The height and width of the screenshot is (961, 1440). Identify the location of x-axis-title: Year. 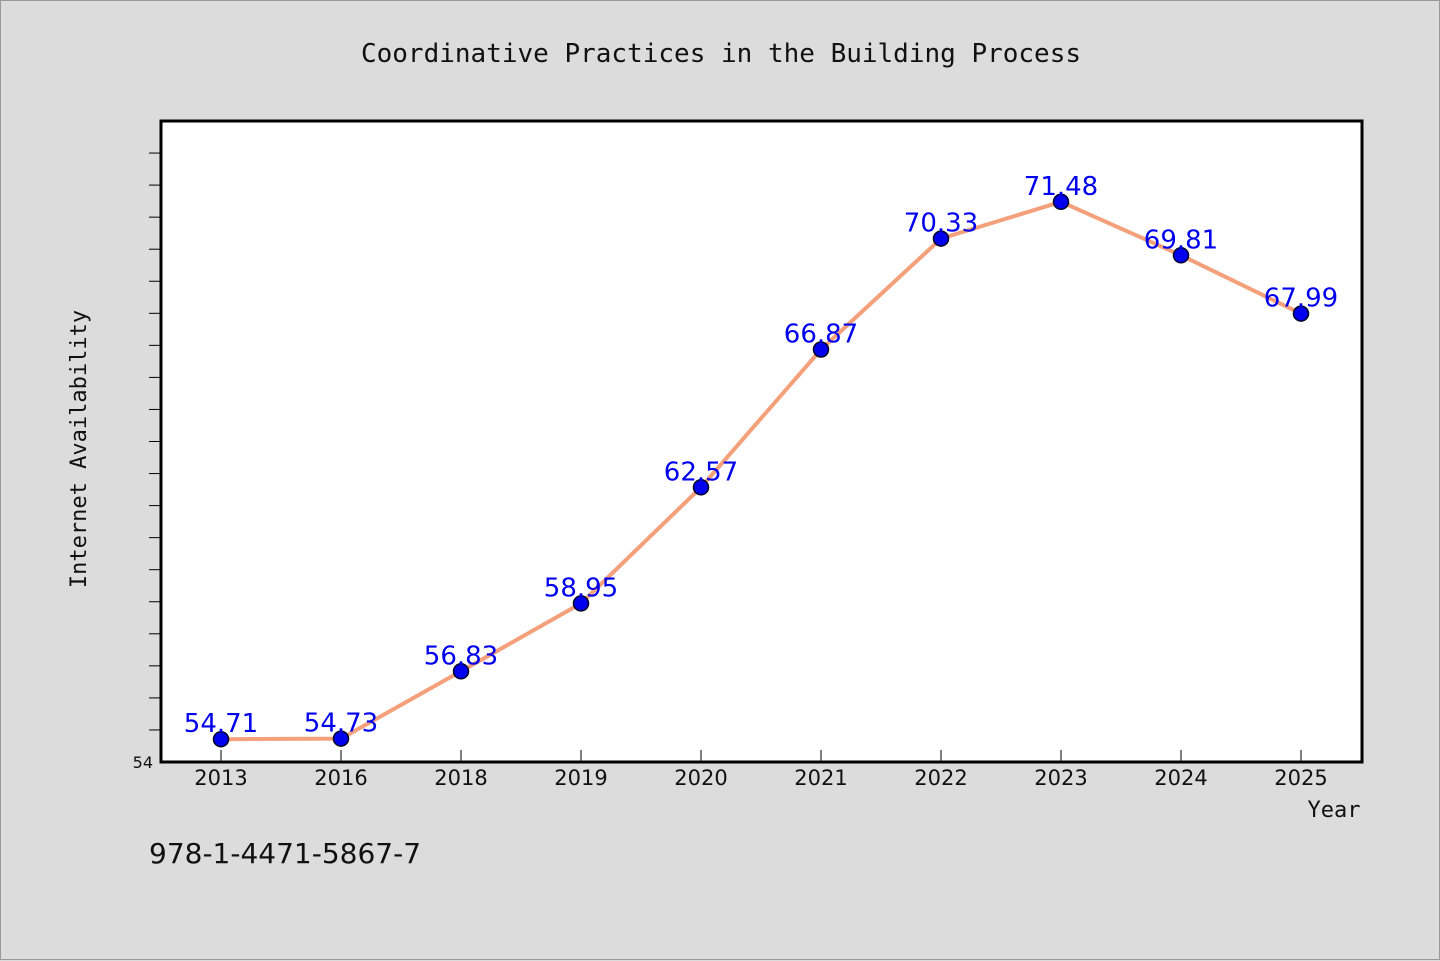
(1334, 810).